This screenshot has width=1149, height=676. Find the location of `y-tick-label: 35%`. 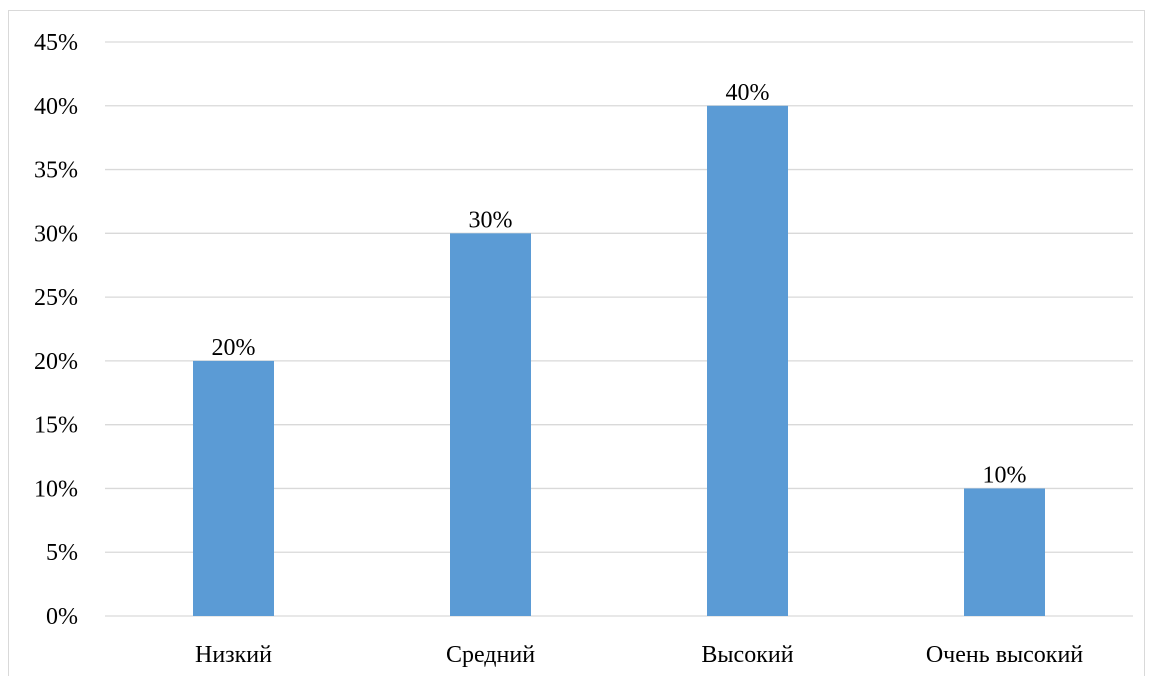

y-tick-label: 35% is located at coordinates (56, 171).